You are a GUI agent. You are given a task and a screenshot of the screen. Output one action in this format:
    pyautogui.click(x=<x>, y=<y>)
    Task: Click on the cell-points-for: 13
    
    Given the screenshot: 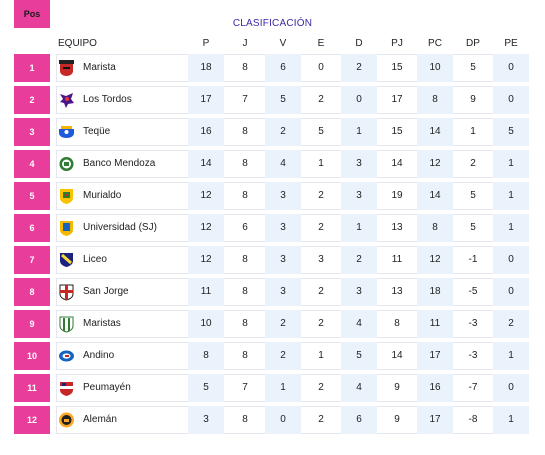 What is the action you would take?
    pyautogui.click(x=397, y=291)
    